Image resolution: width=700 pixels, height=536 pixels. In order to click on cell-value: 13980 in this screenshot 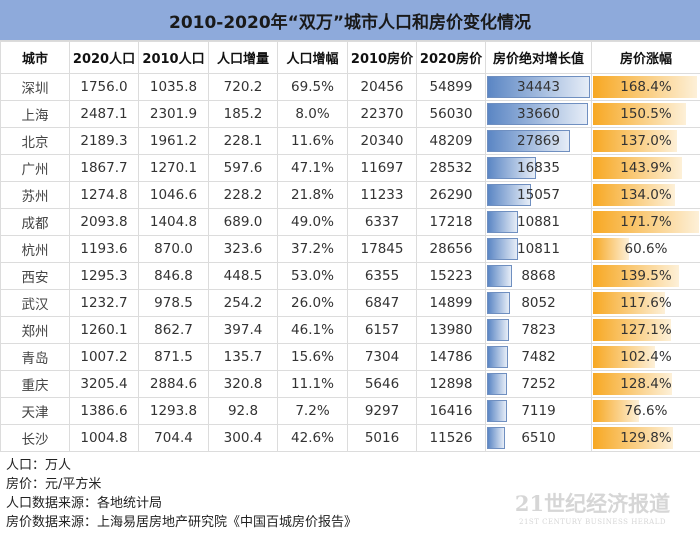, I will do `click(451, 330)`.